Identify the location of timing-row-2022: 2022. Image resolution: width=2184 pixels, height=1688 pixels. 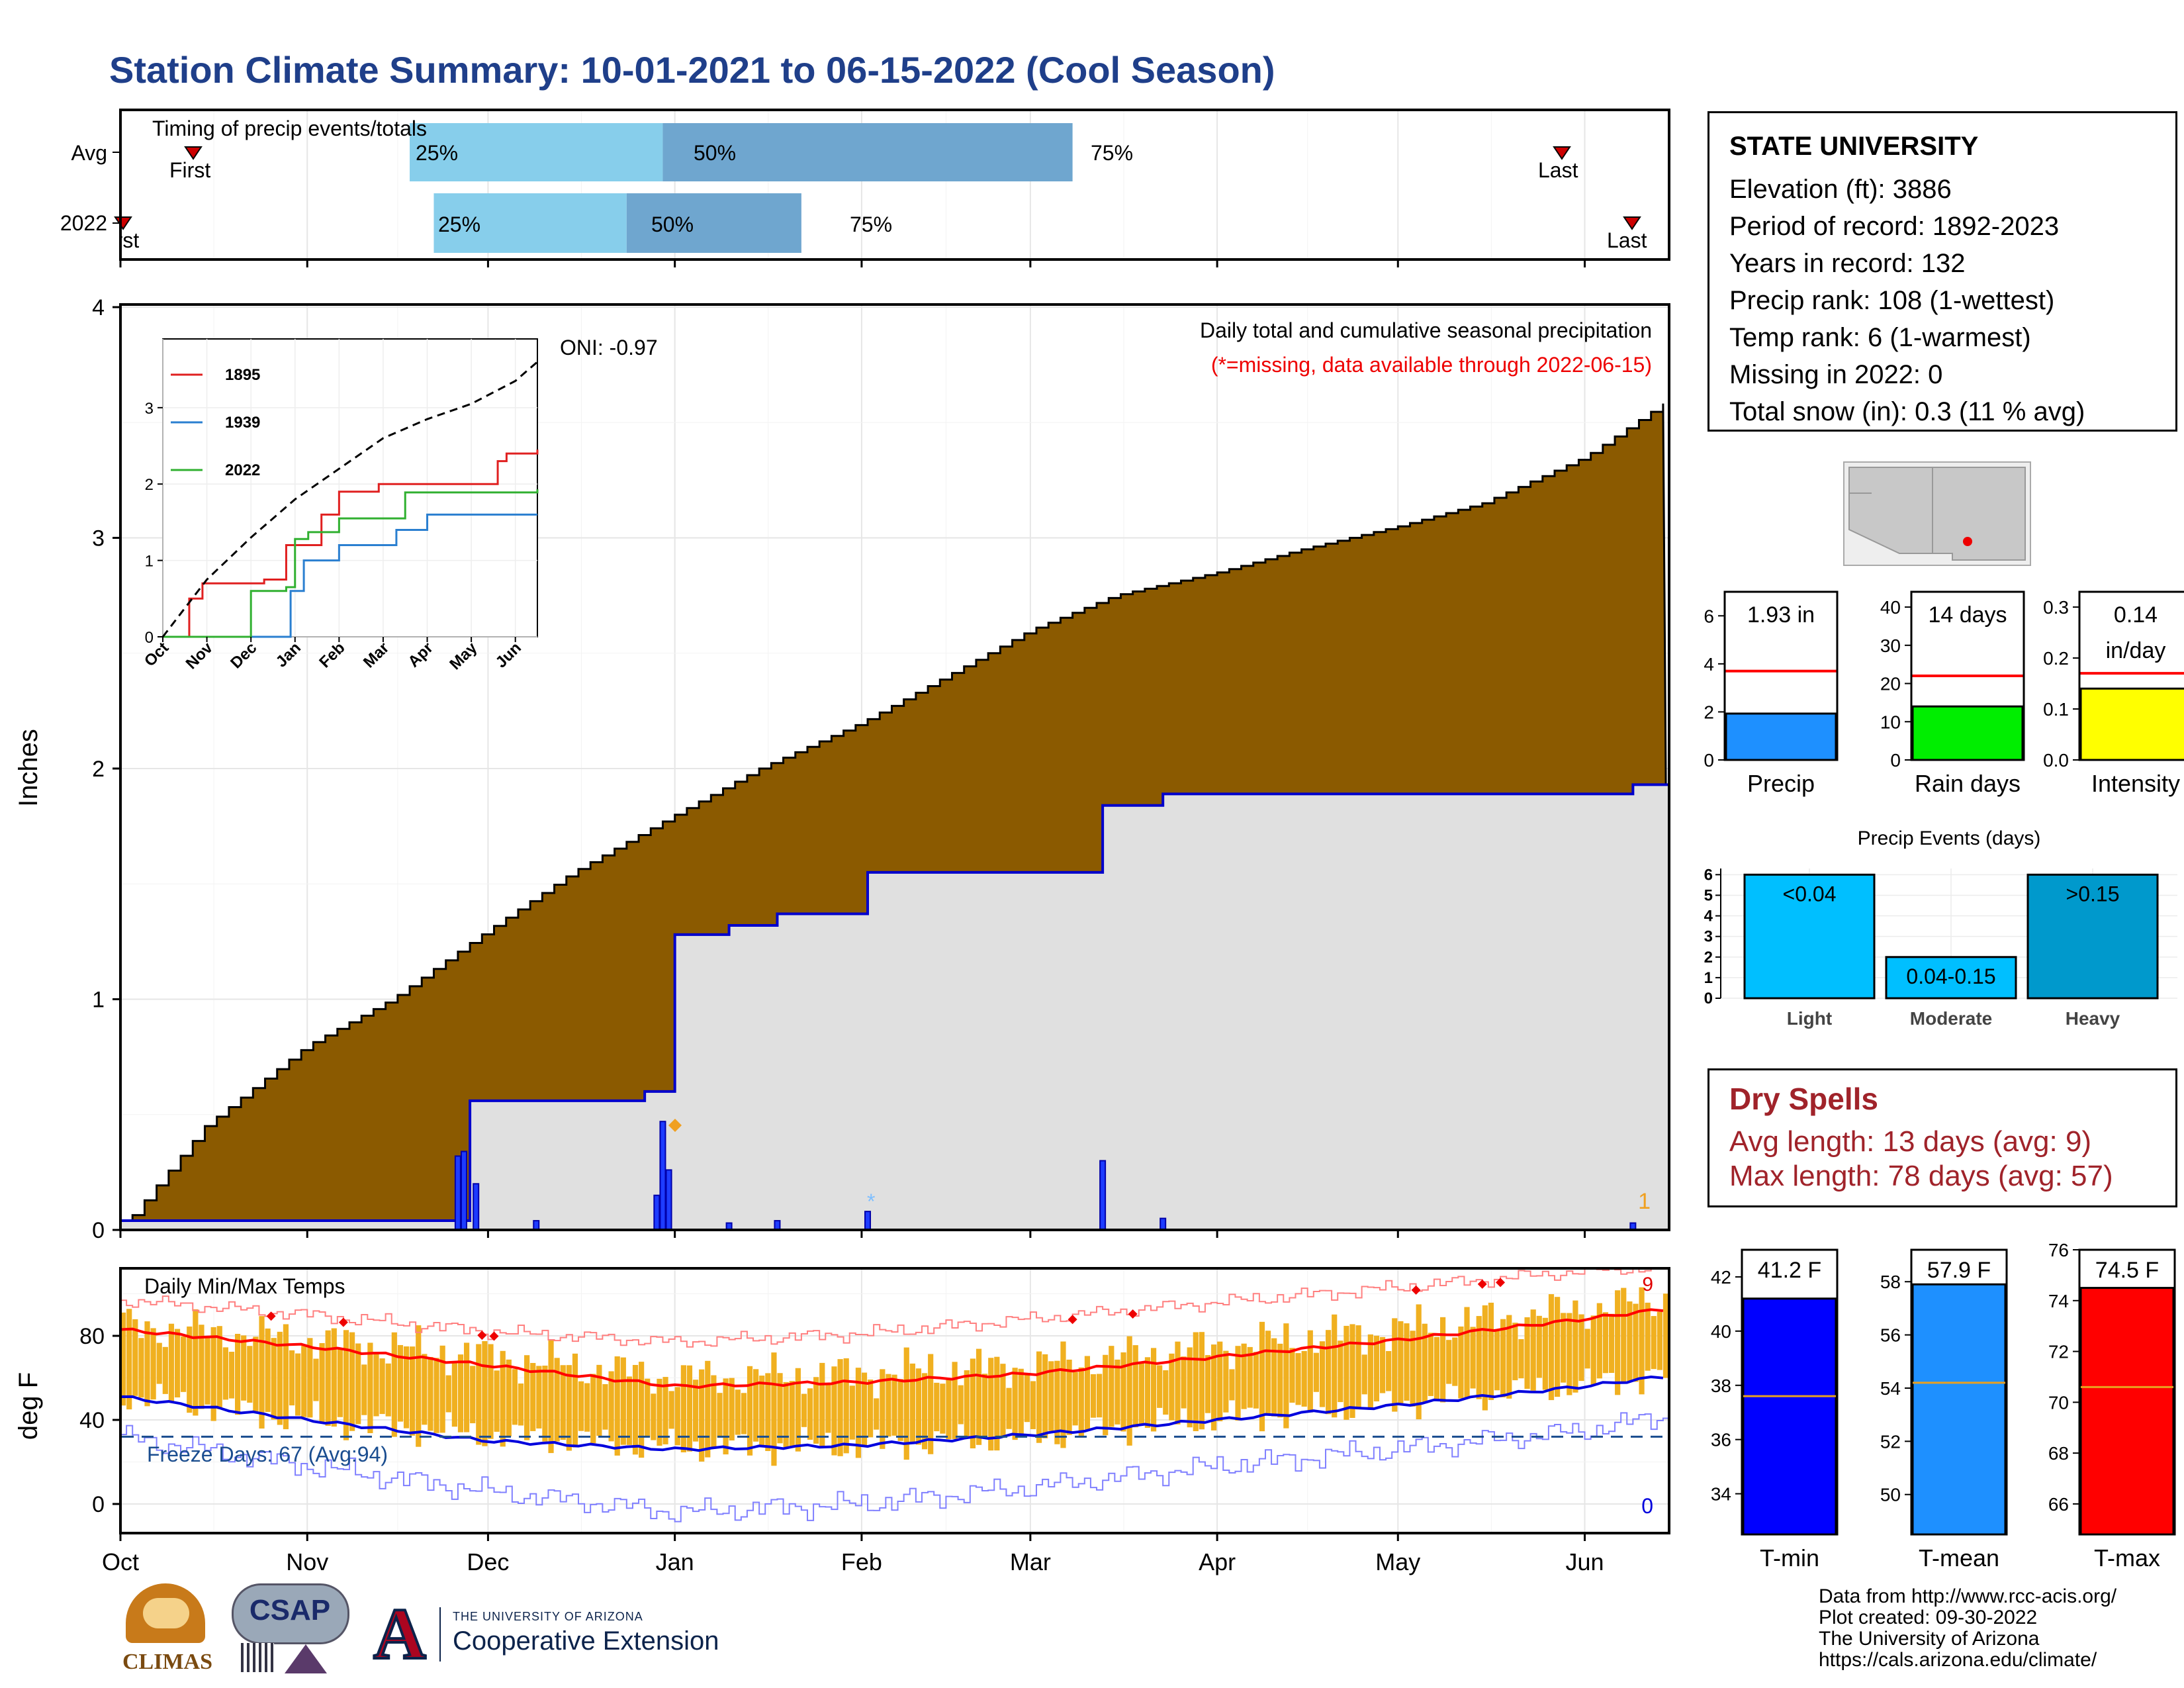
(83, 223).